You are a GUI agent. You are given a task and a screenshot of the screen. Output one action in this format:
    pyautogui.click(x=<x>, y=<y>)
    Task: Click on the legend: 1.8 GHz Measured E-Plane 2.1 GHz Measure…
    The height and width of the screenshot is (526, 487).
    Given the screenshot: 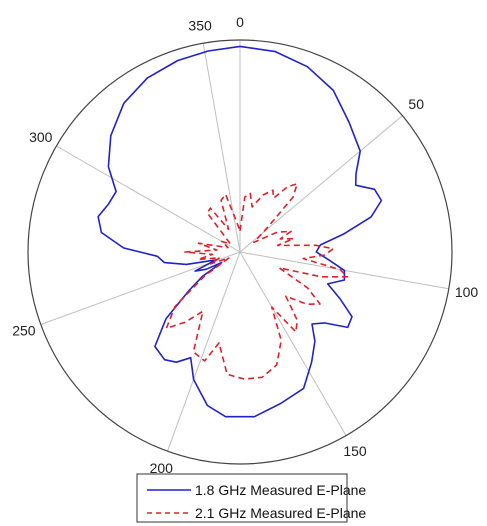 What is the action you would take?
    pyautogui.click(x=251, y=498)
    